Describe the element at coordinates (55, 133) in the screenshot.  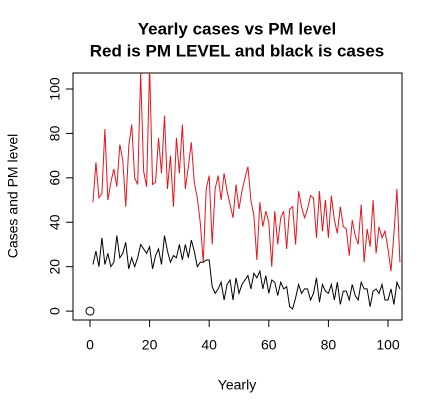
I see `y-tick-label: 80` at that location.